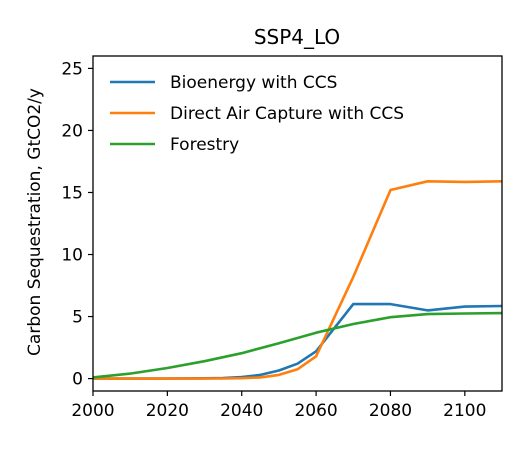 Image resolution: width=525 pixels, height=450 pixels. What do you see at coordinates (72, 131) in the screenshot?
I see `y-tick-label: 20` at bounding box center [72, 131].